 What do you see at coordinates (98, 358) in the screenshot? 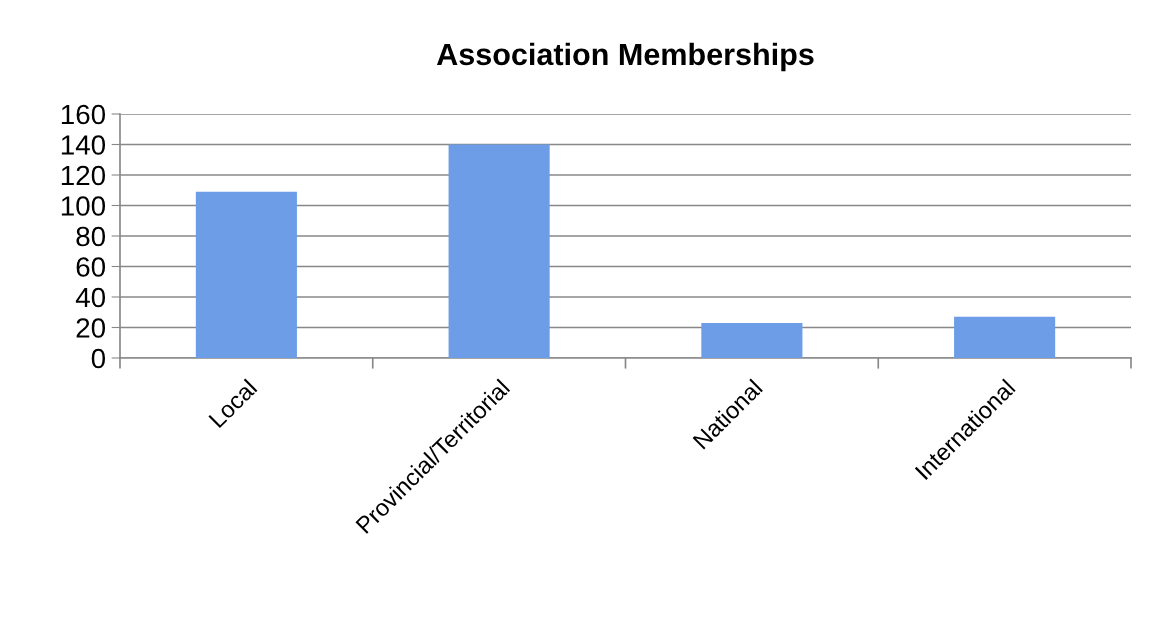
I see `y-tick-label: 0` at bounding box center [98, 358].